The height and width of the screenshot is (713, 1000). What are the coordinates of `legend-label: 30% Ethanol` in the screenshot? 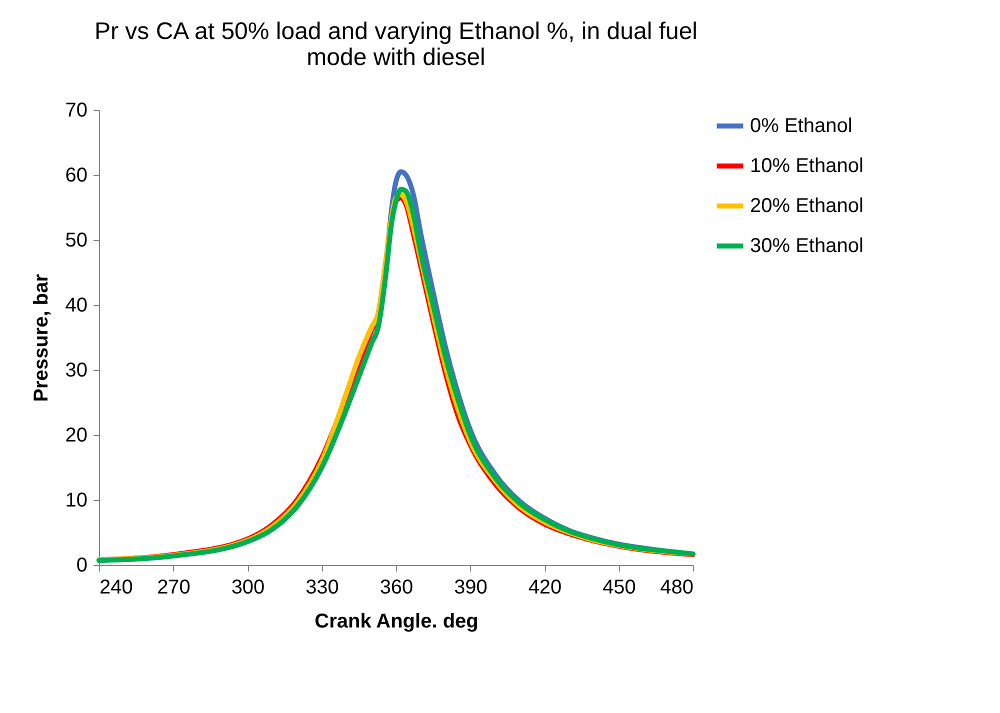 It's located at (807, 246).